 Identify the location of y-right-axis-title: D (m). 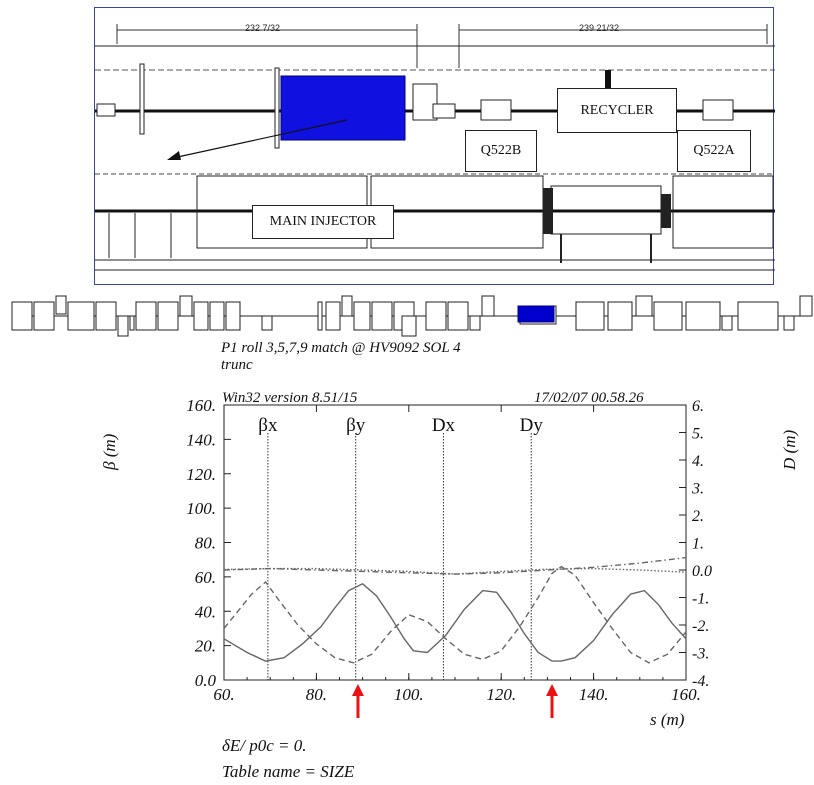
(789, 449).